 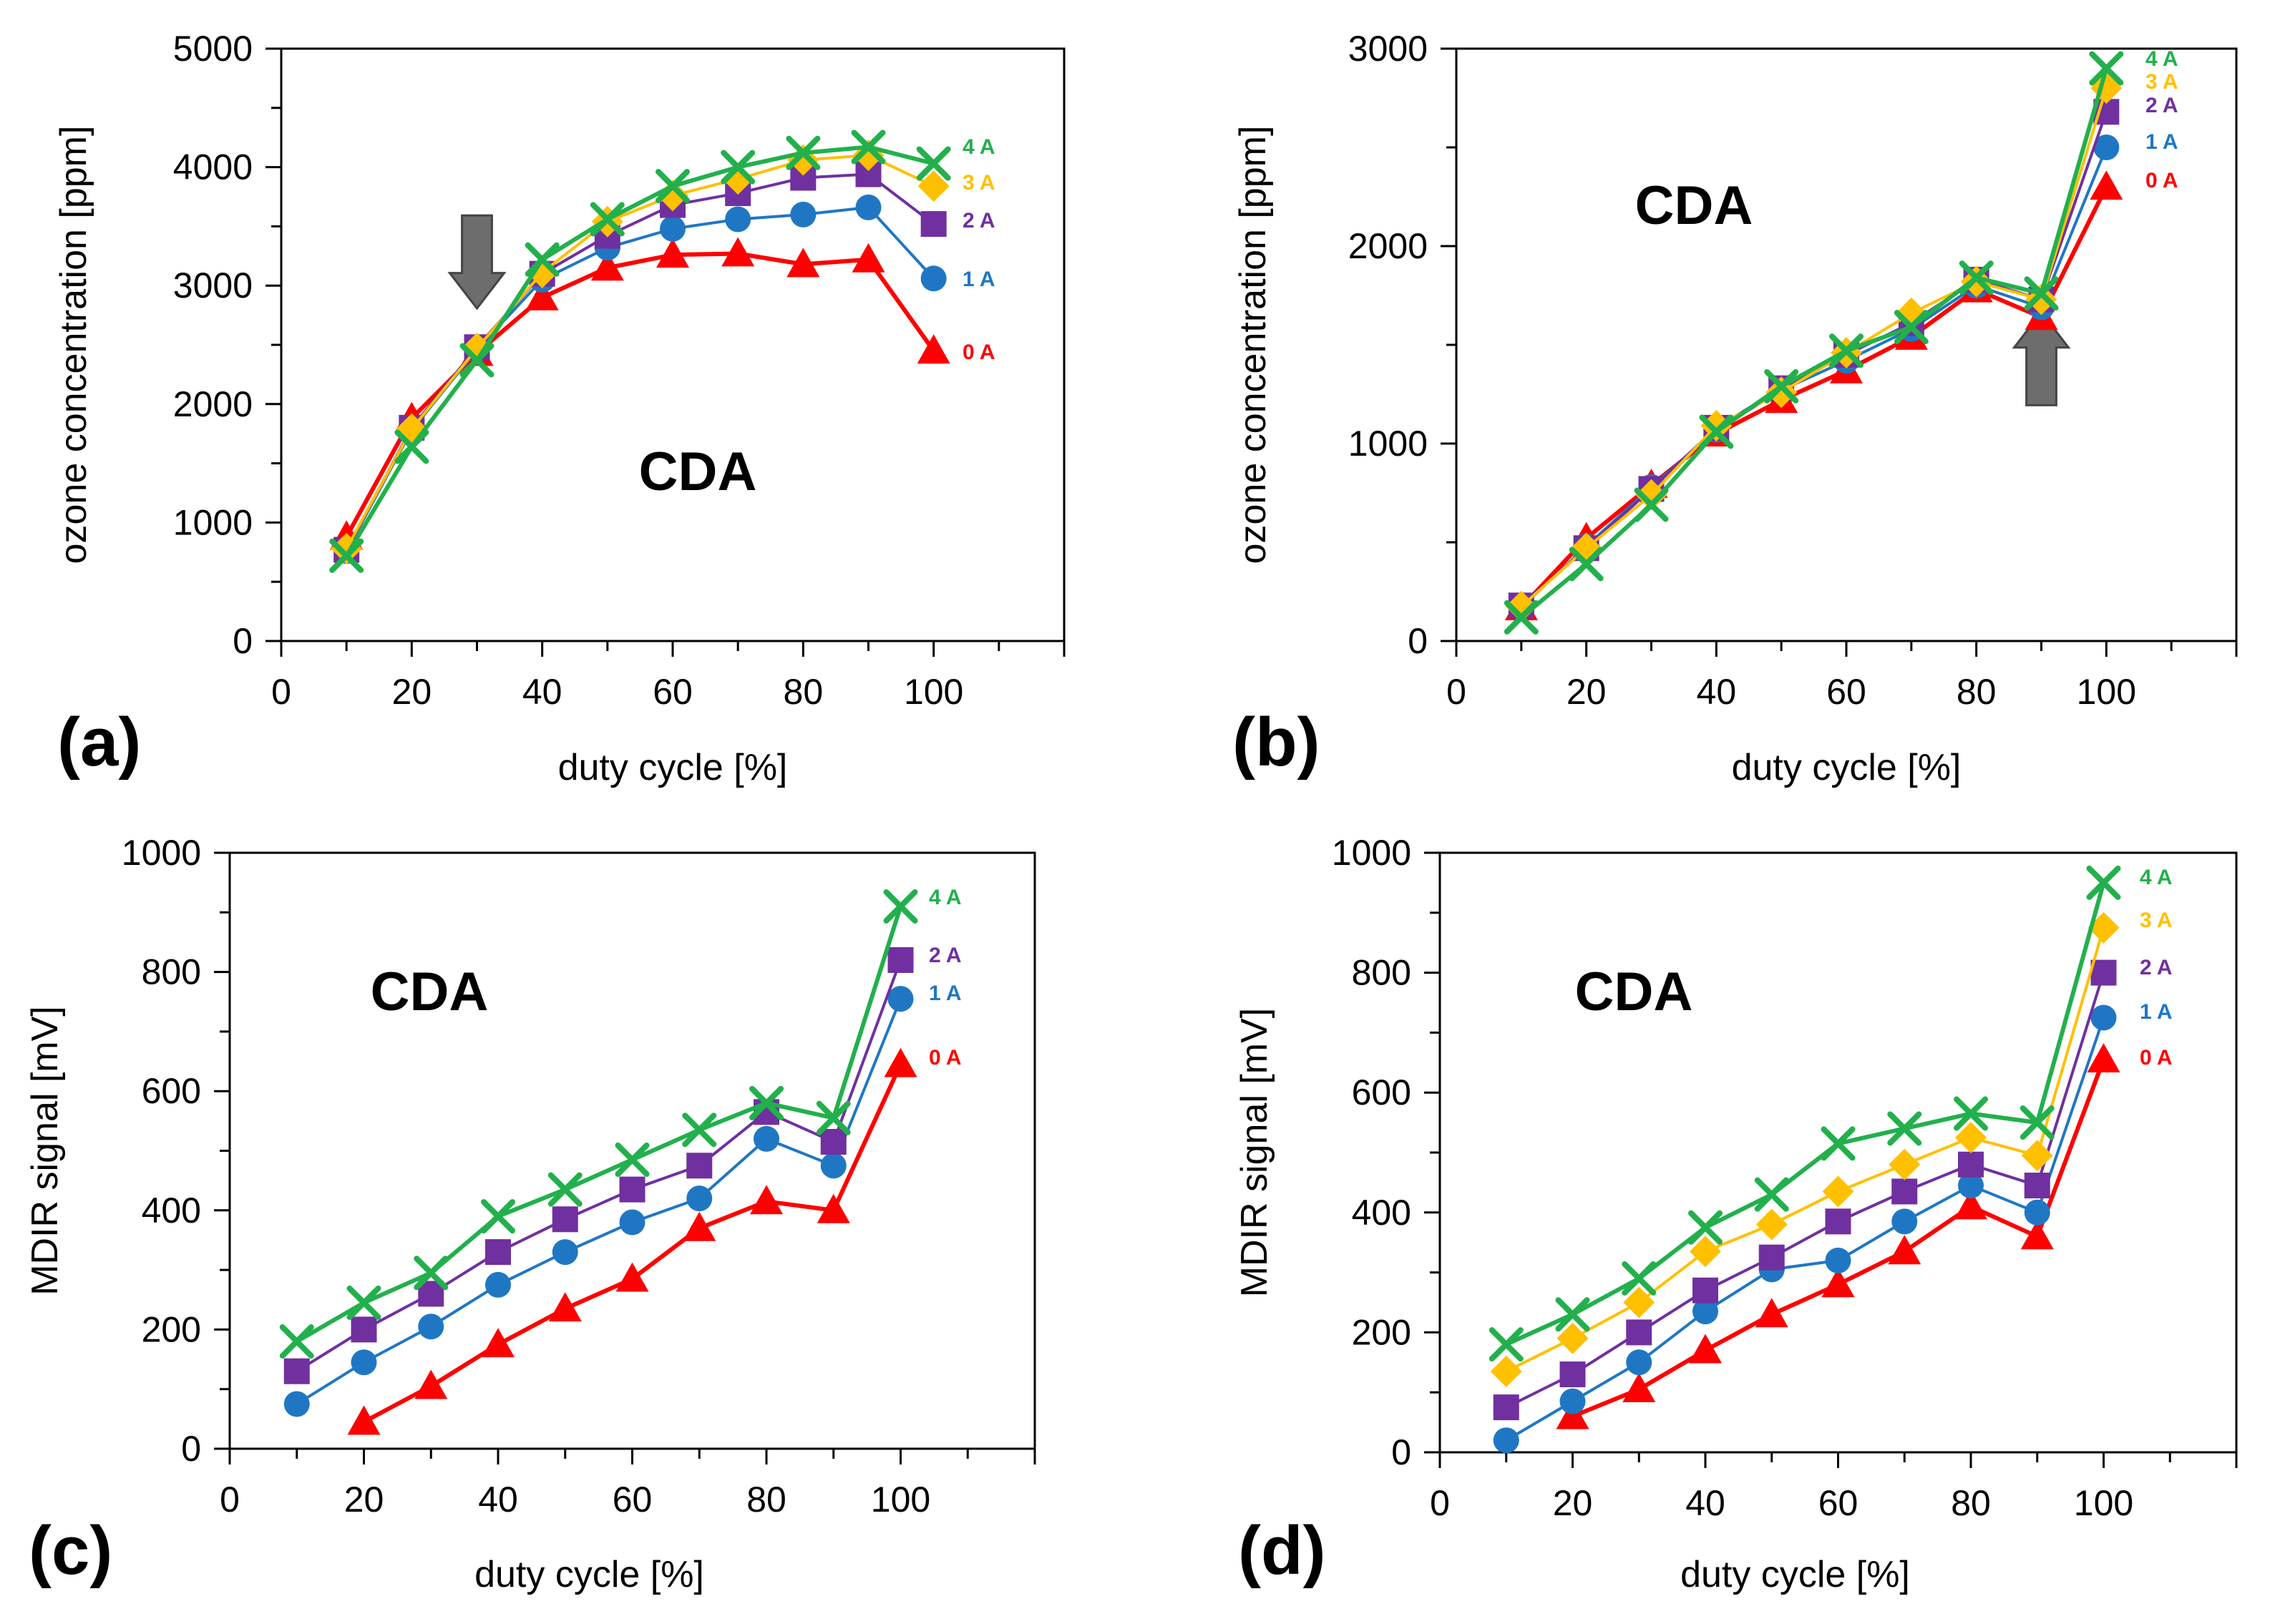 I want to click on y-tick-label: 1000, so click(x=1371, y=853).